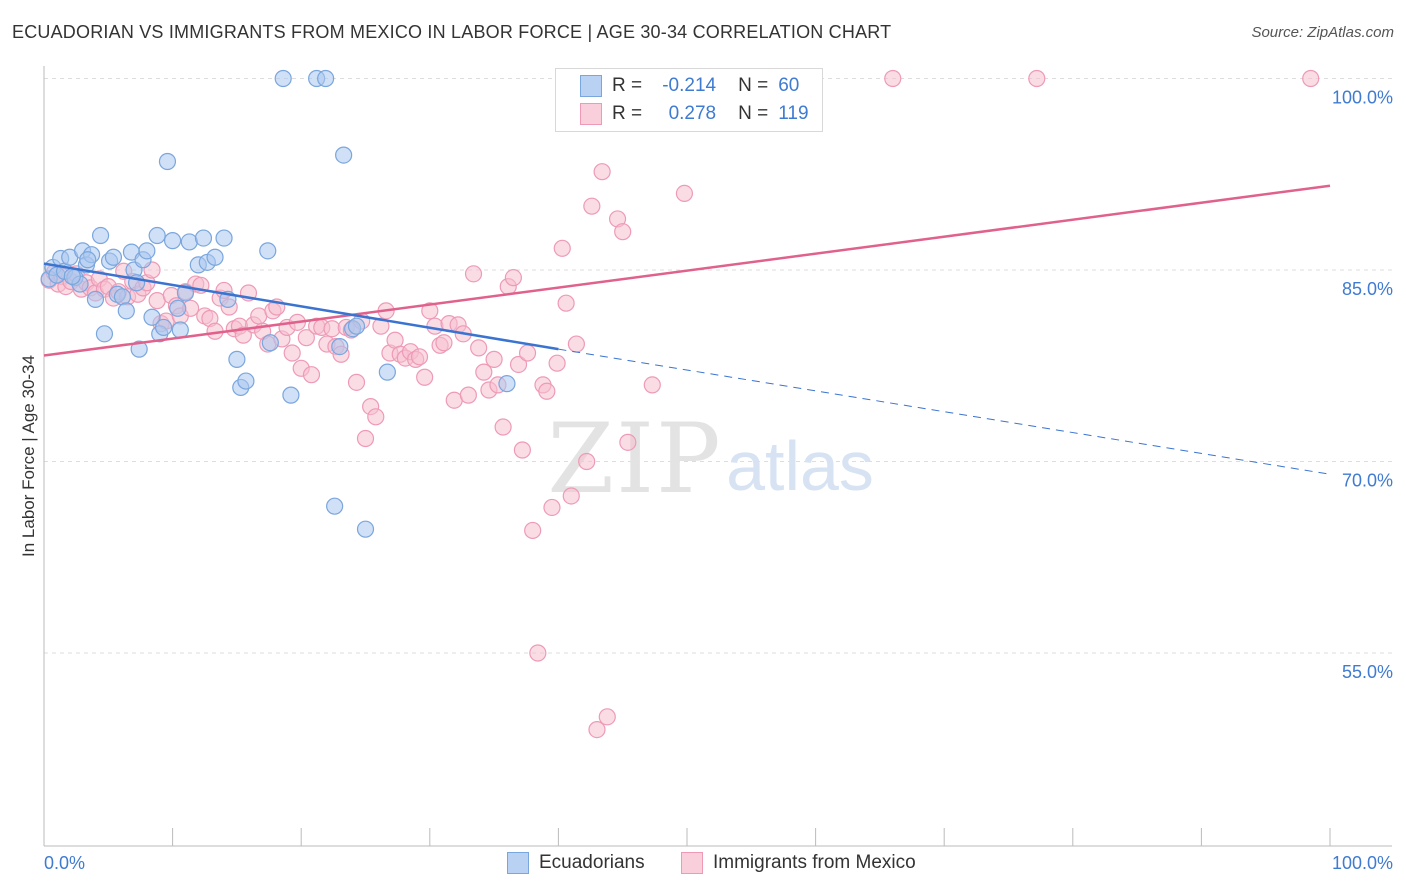  Describe the element at coordinates (1367, 481) in the screenshot. I see `y-tick-label: 70.0%` at that location.